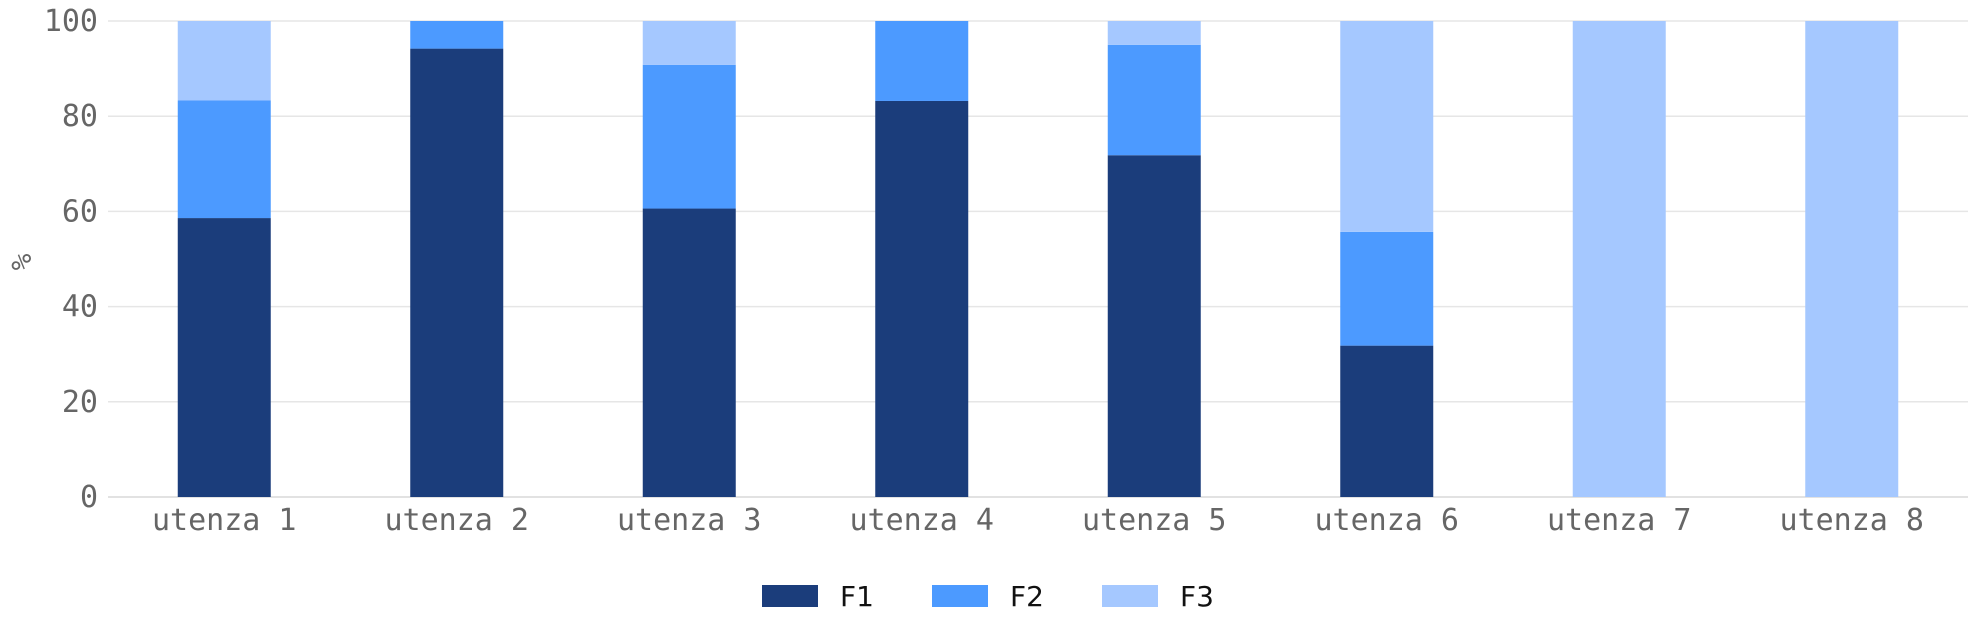 The image size is (1978, 643). What do you see at coordinates (1852, 520) in the screenshot?
I see `x-tick-label: utenza 8` at bounding box center [1852, 520].